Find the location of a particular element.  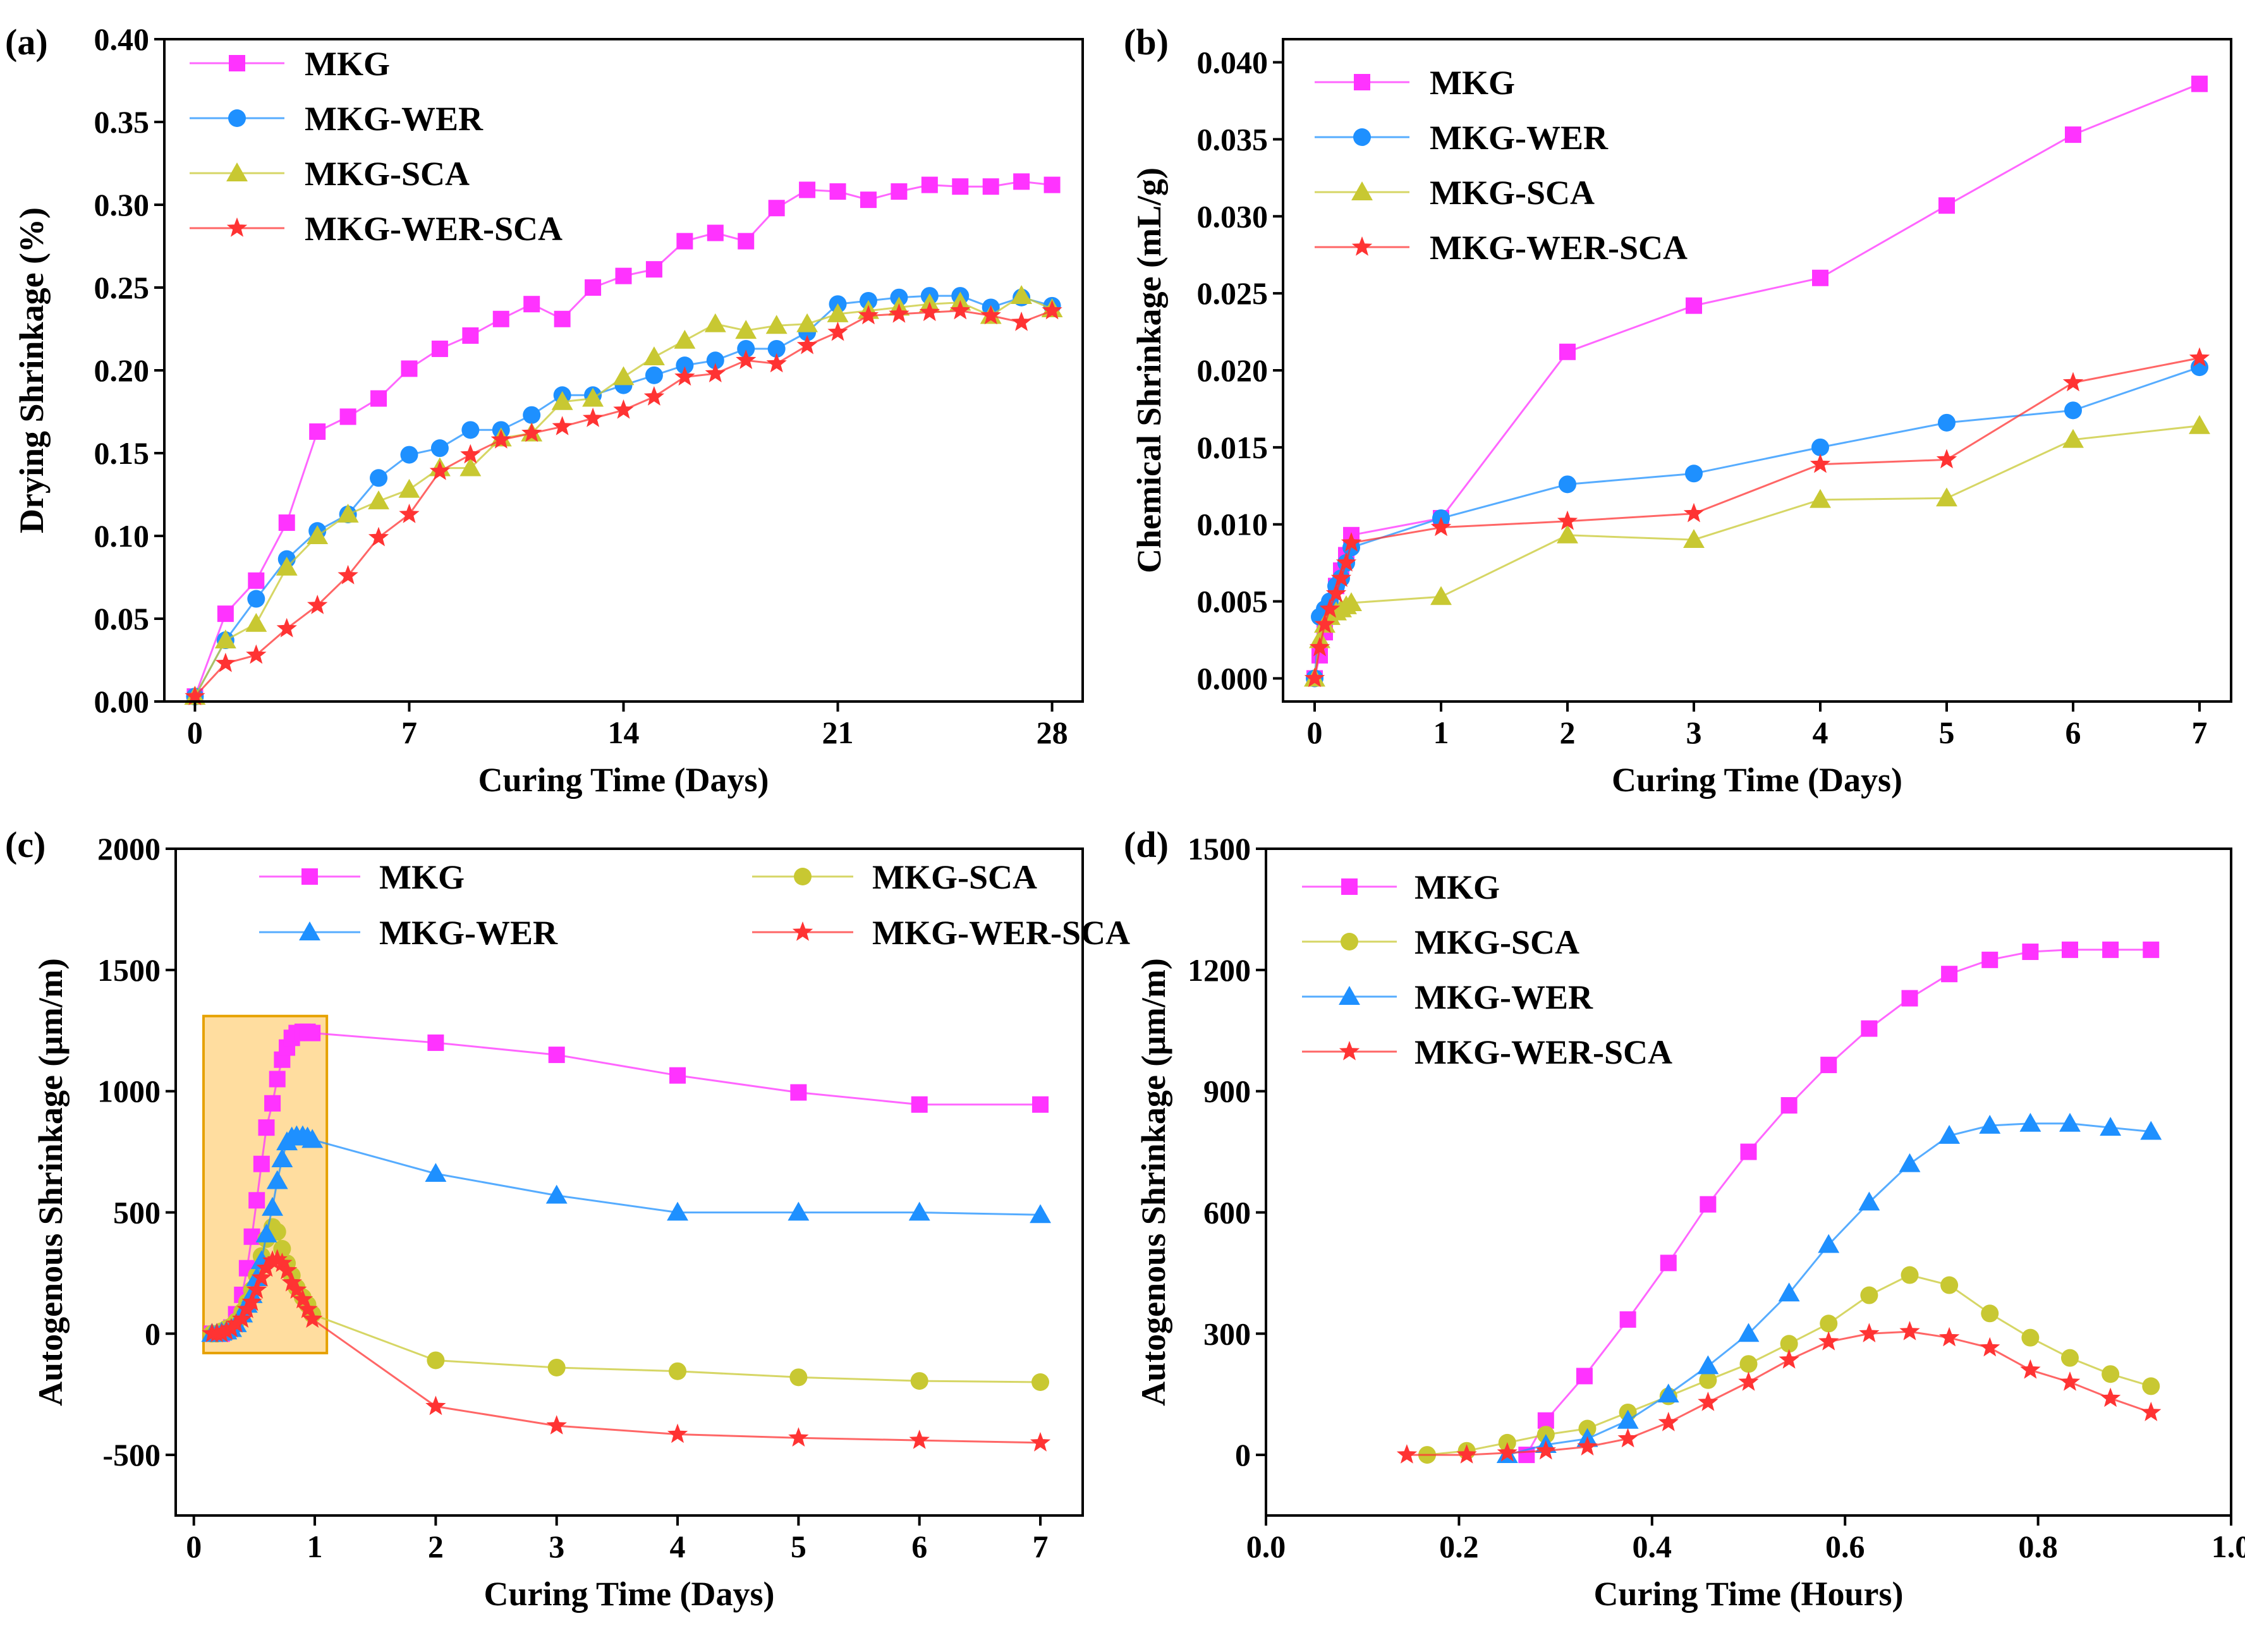

series-mkg-wer is located at coordinates (623, 497).